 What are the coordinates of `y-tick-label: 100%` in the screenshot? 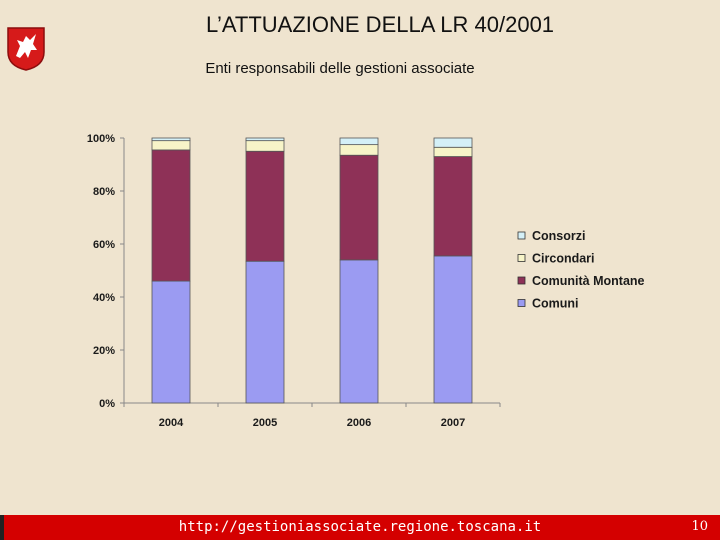 It's located at (101, 139).